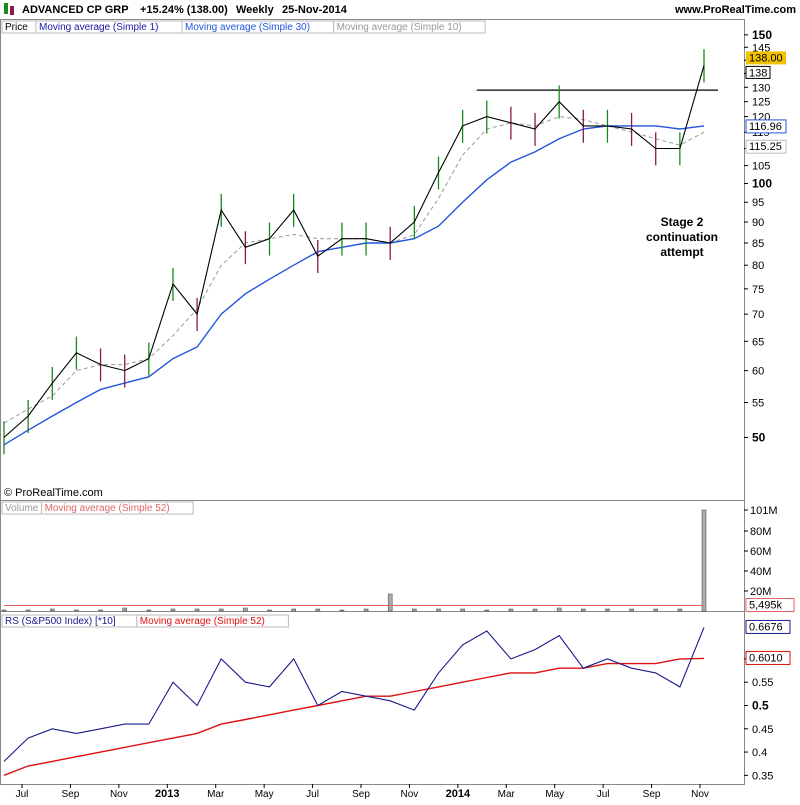 The height and width of the screenshot is (805, 800). I want to click on y-tick-label: 130, so click(761, 88).